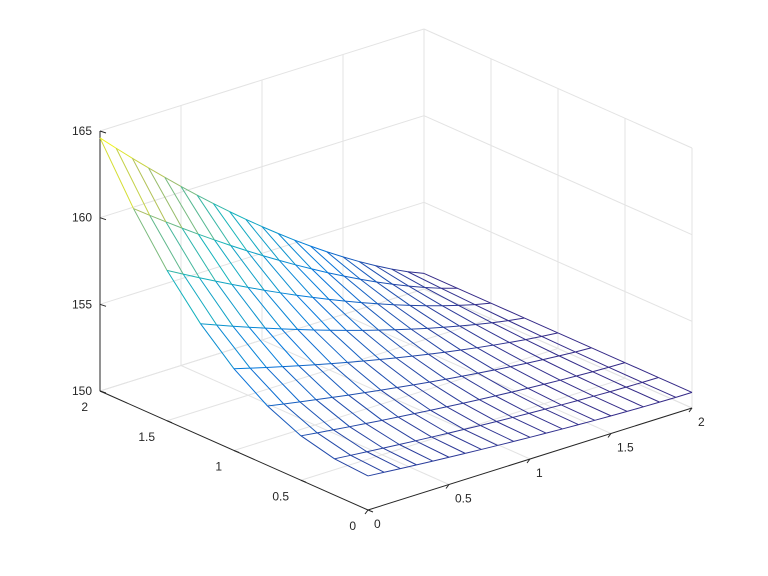 The image size is (768, 576). Describe the element at coordinates (146, 437) in the screenshot. I see `y-tick-label: 1.5` at that location.